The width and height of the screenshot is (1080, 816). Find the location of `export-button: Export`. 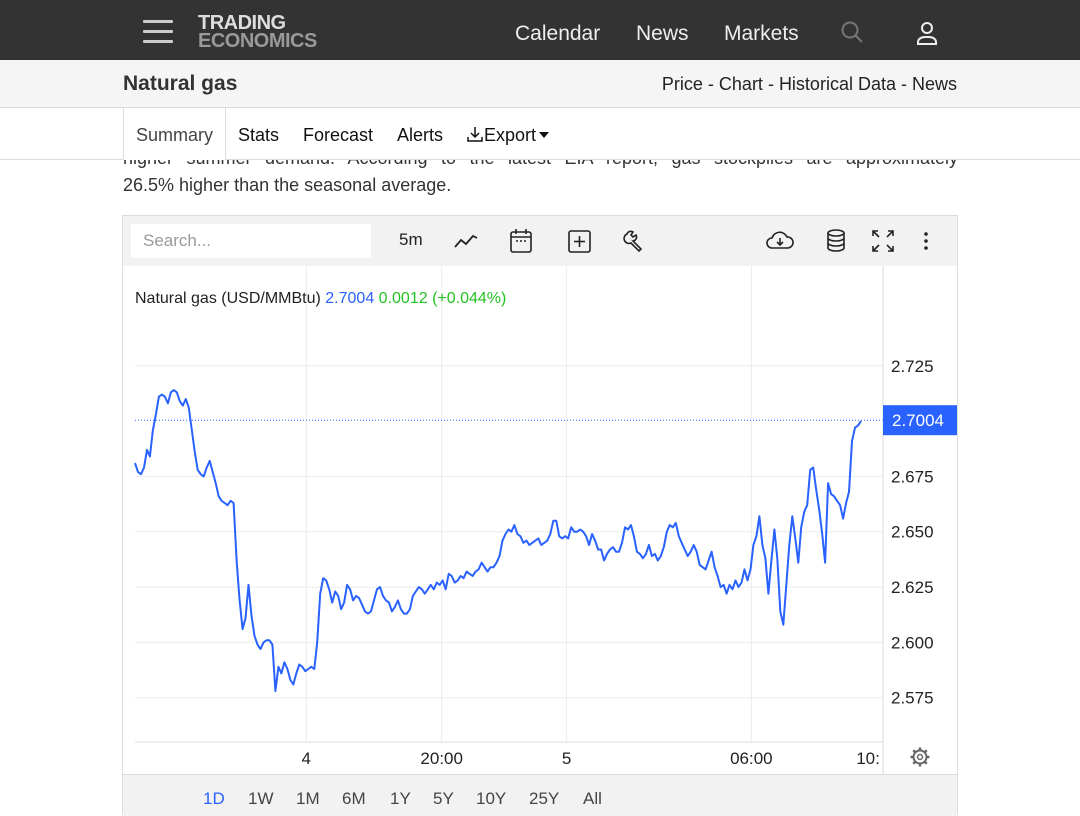

export-button: Export is located at coordinates (508, 135).